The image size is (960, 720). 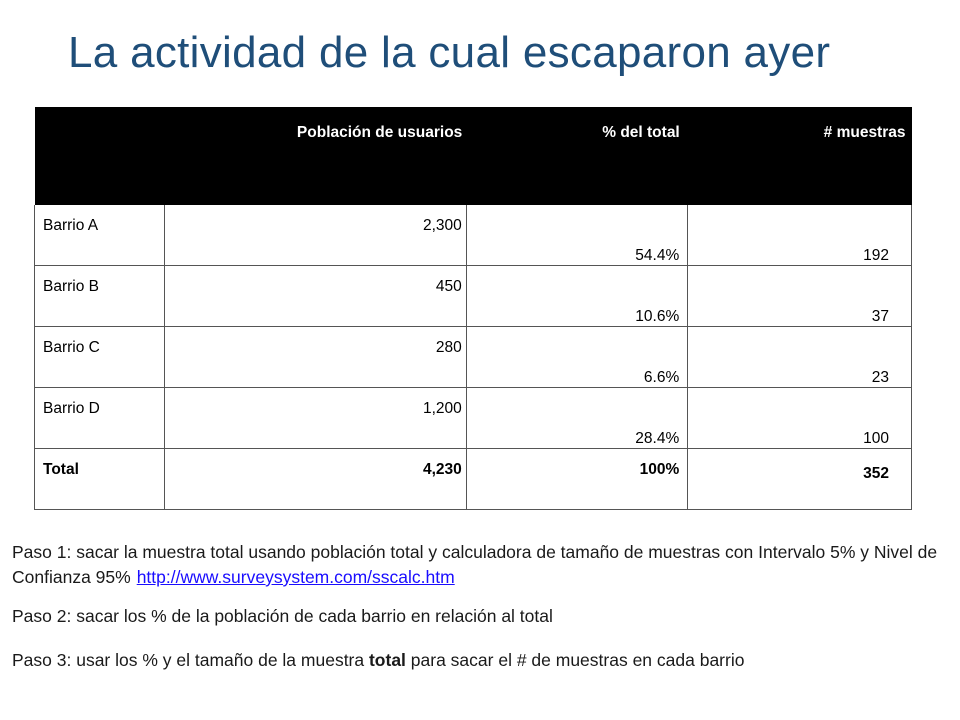 I want to click on row-population: 450, so click(x=448, y=286).